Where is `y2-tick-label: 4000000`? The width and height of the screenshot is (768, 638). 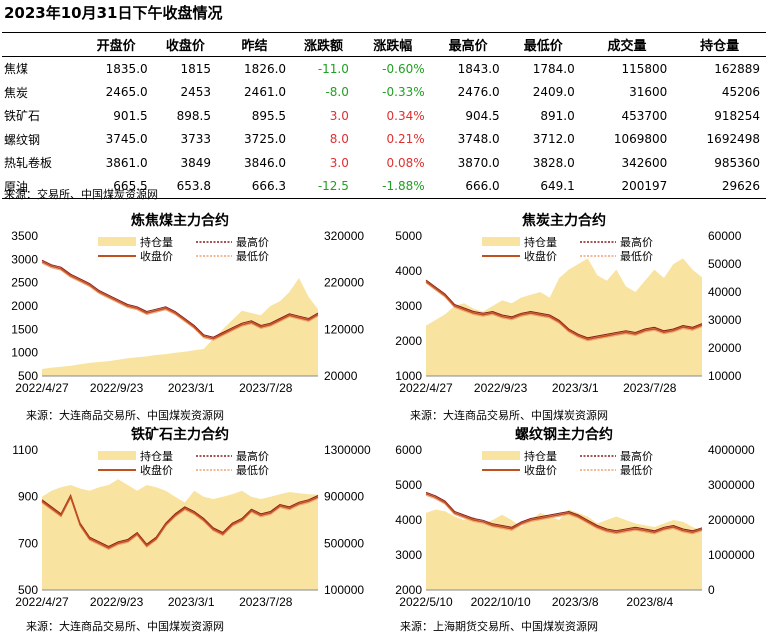 y2-tick-label: 4000000 is located at coordinates (731, 450).